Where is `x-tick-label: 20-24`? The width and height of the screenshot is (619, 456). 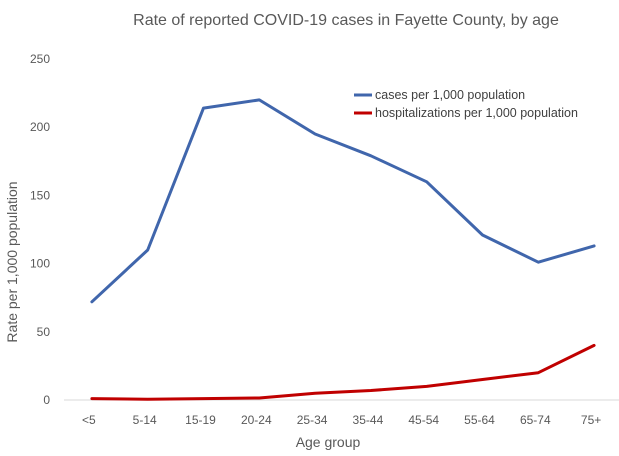
x-tick-label: 20-24 is located at coordinates (256, 420).